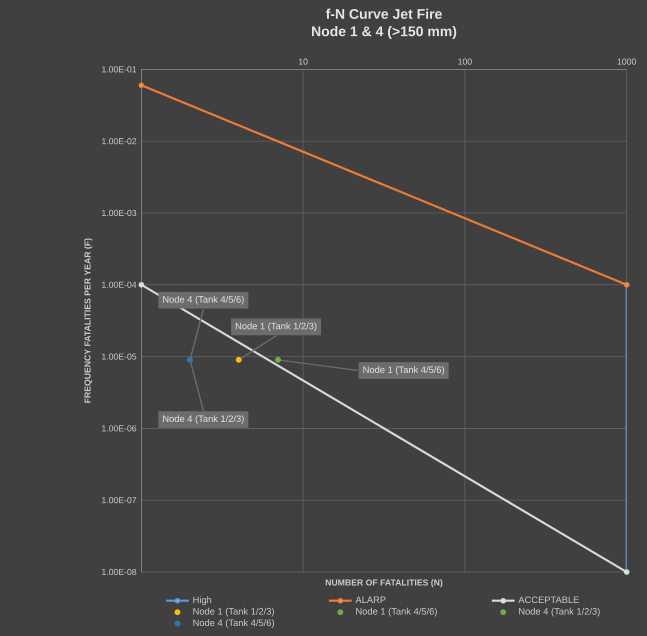 This screenshot has height=636, width=647. What do you see at coordinates (627, 61) in the screenshot?
I see `x-tick-label: 1000` at bounding box center [627, 61].